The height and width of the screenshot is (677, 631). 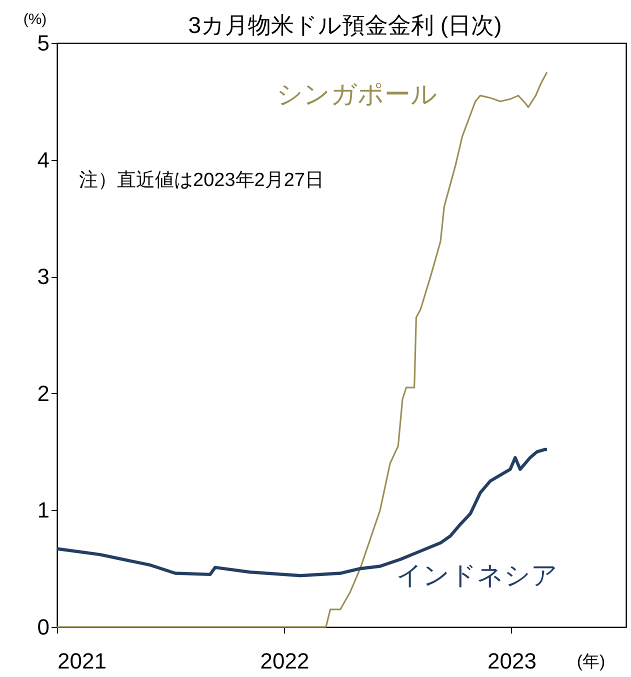 I want to click on y-tick-label: 3, so click(x=43, y=277).